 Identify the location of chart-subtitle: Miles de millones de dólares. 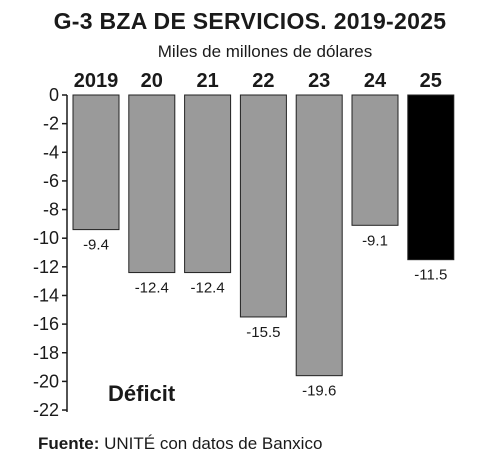
(265, 51).